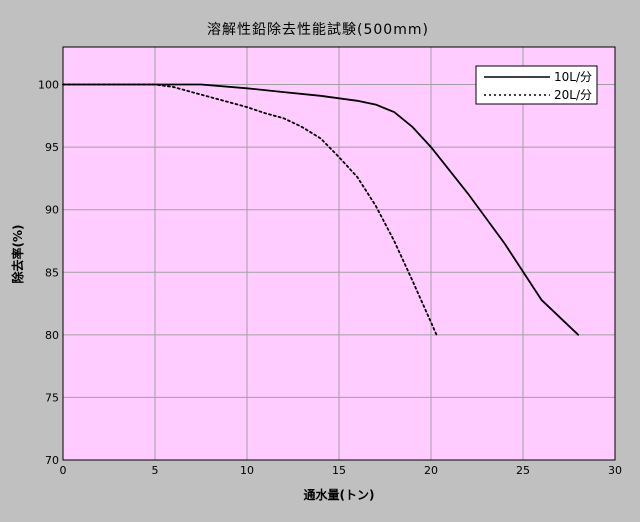 The image size is (640, 522). What do you see at coordinates (247, 470) in the screenshot?
I see `x-tick-label: 10` at bounding box center [247, 470].